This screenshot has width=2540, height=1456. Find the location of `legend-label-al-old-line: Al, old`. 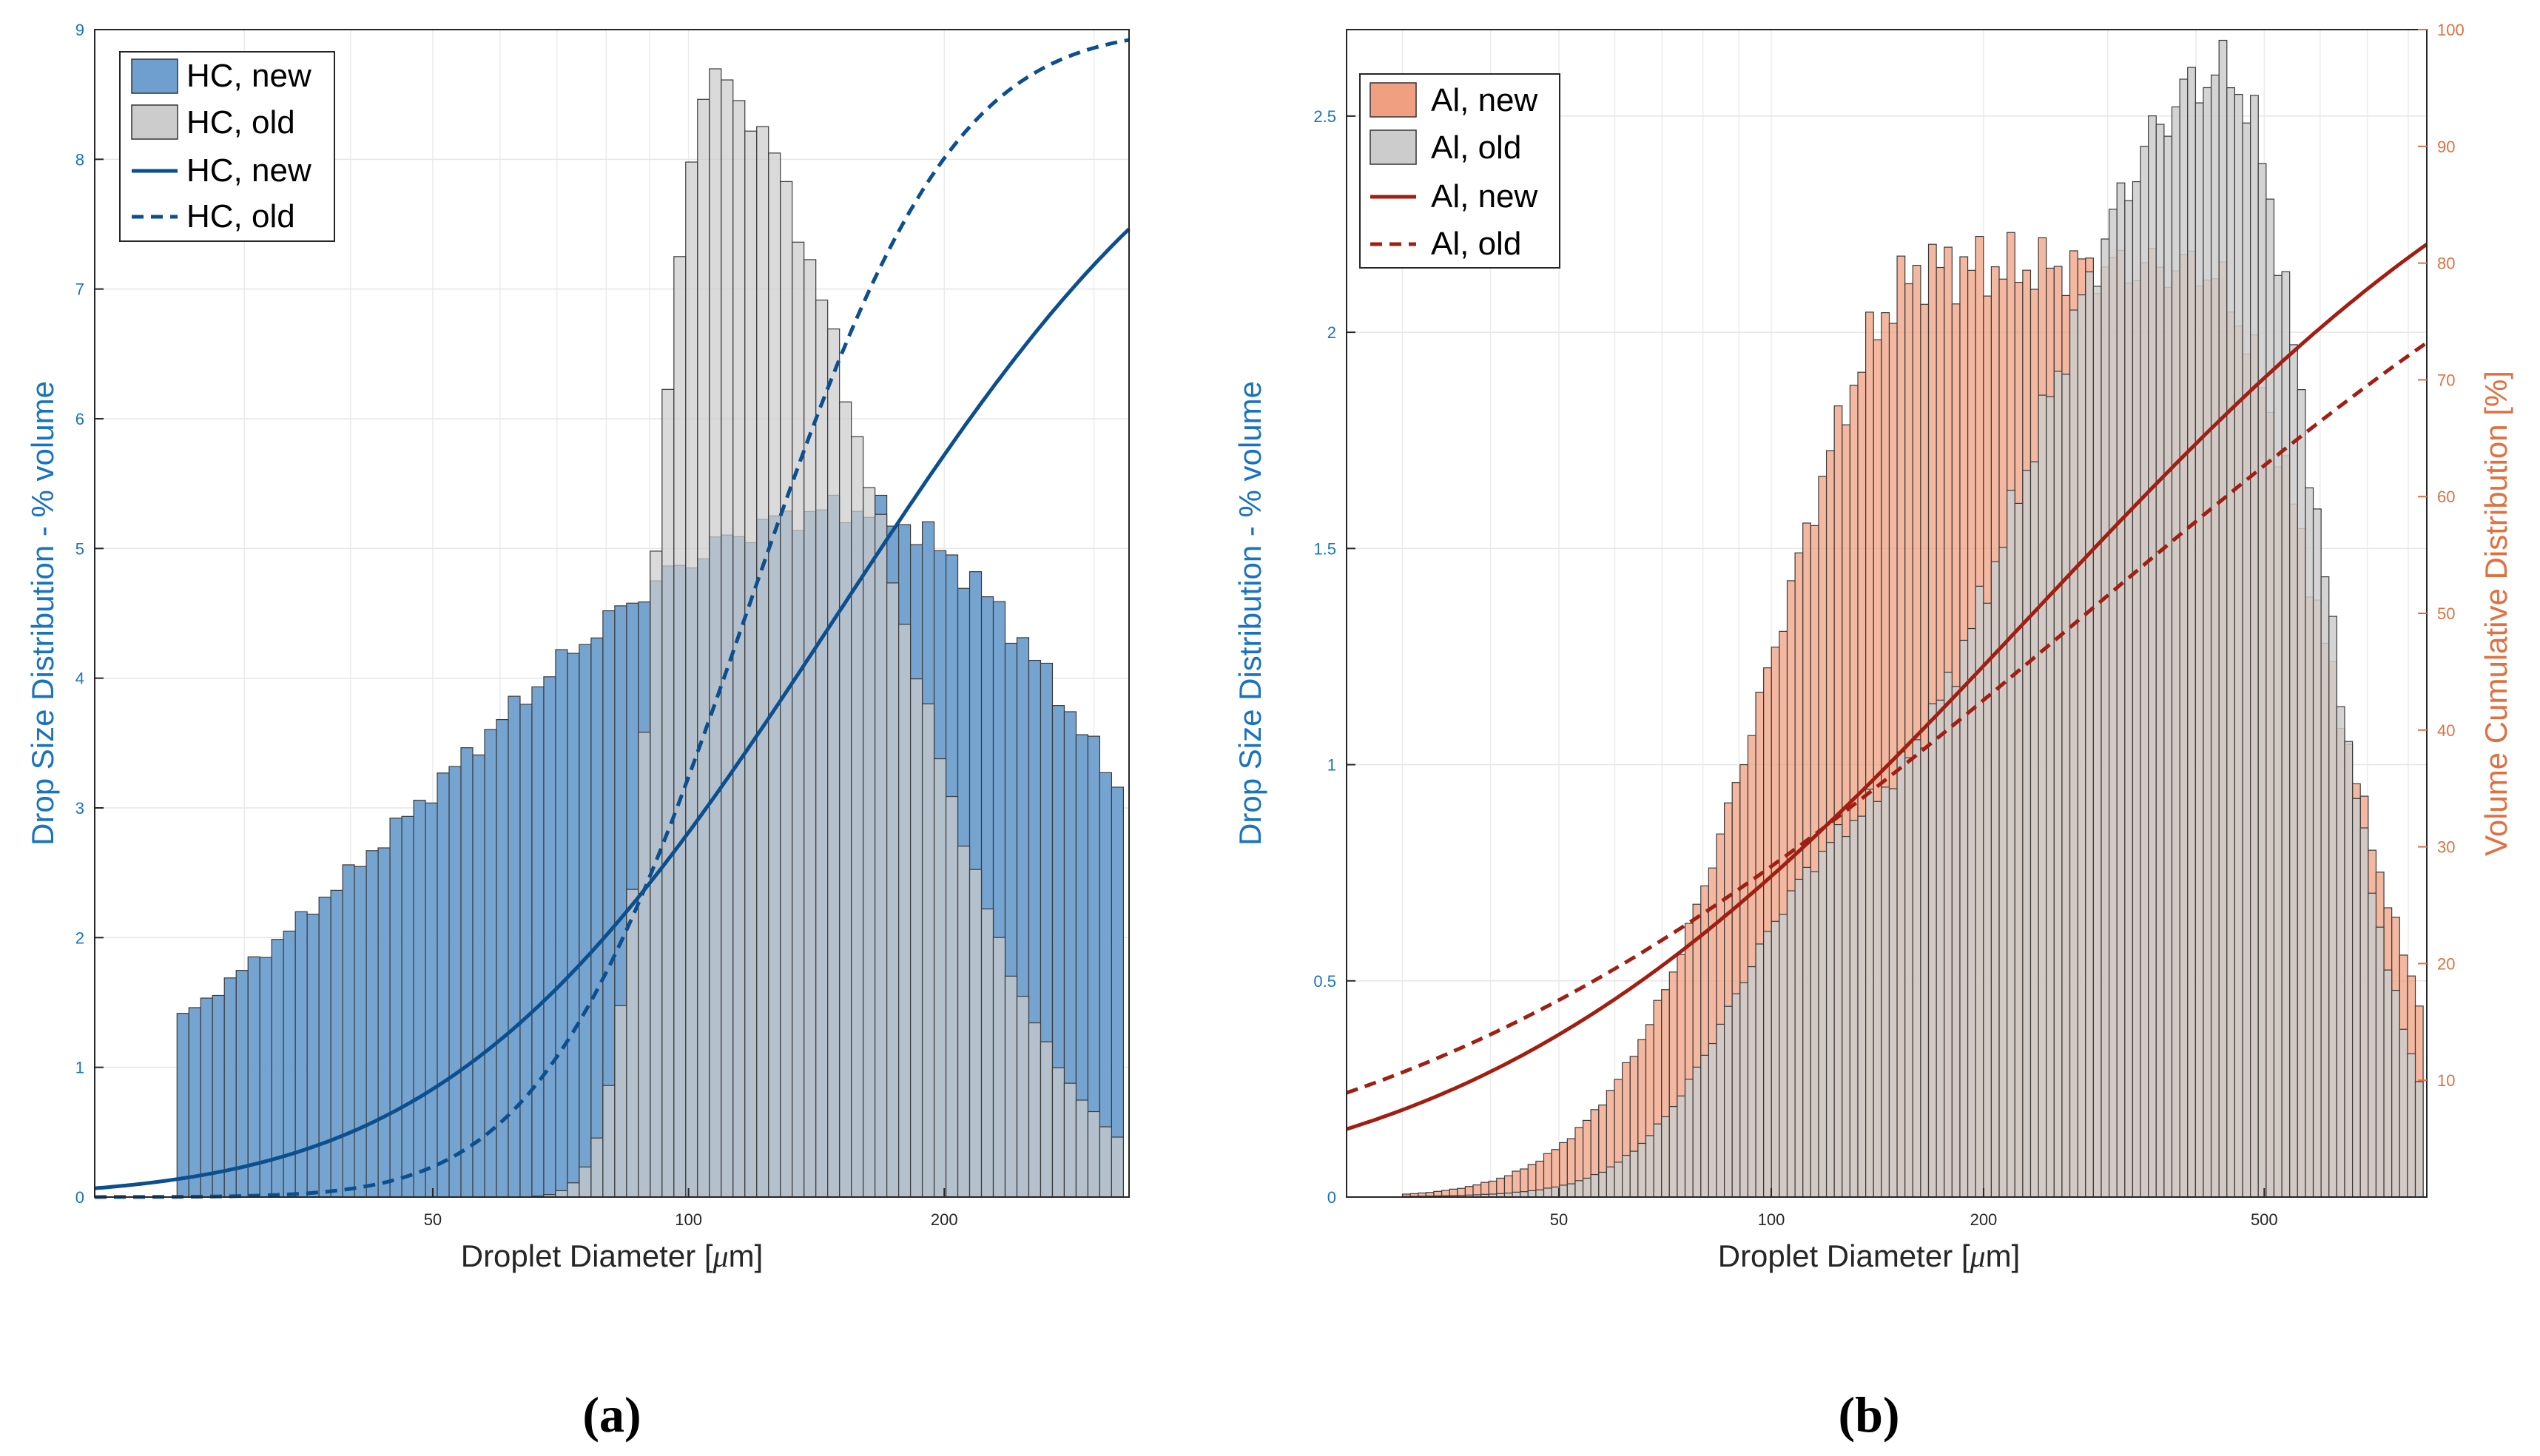

legend-label-al-old-line: Al, old is located at coordinates (1476, 244).